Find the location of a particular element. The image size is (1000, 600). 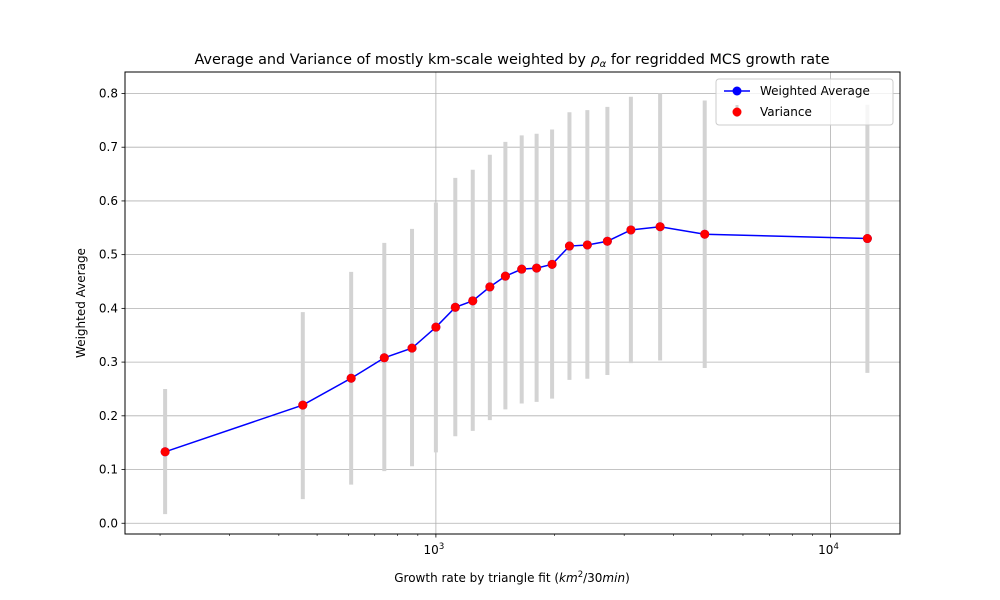

y-tick-label: 0.2 is located at coordinates (108, 416).